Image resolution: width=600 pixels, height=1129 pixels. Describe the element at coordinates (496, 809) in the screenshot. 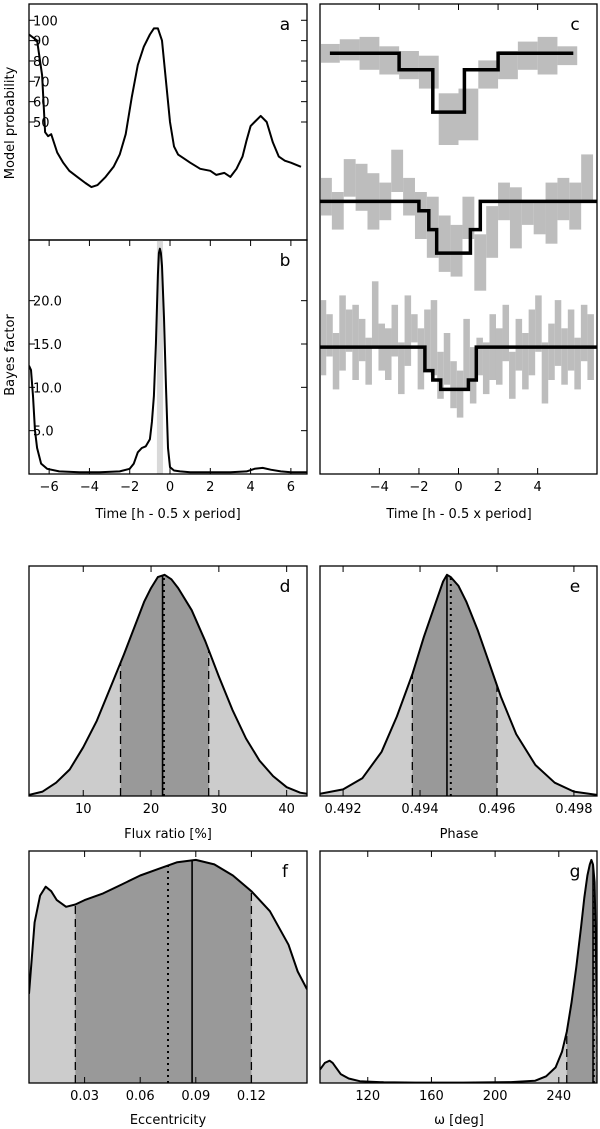

I see `xtick-label: 0.496` at that location.